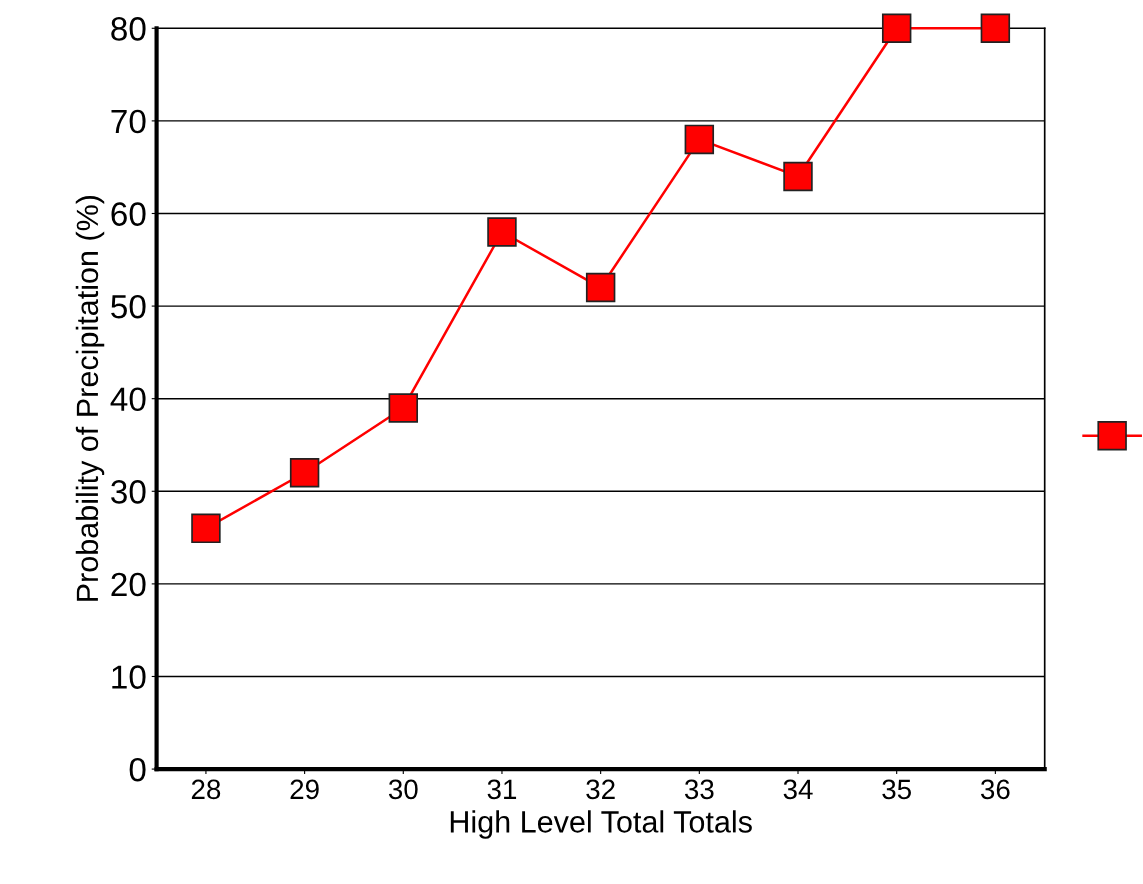  I want to click on y-tick-label: 40, so click(128, 399).